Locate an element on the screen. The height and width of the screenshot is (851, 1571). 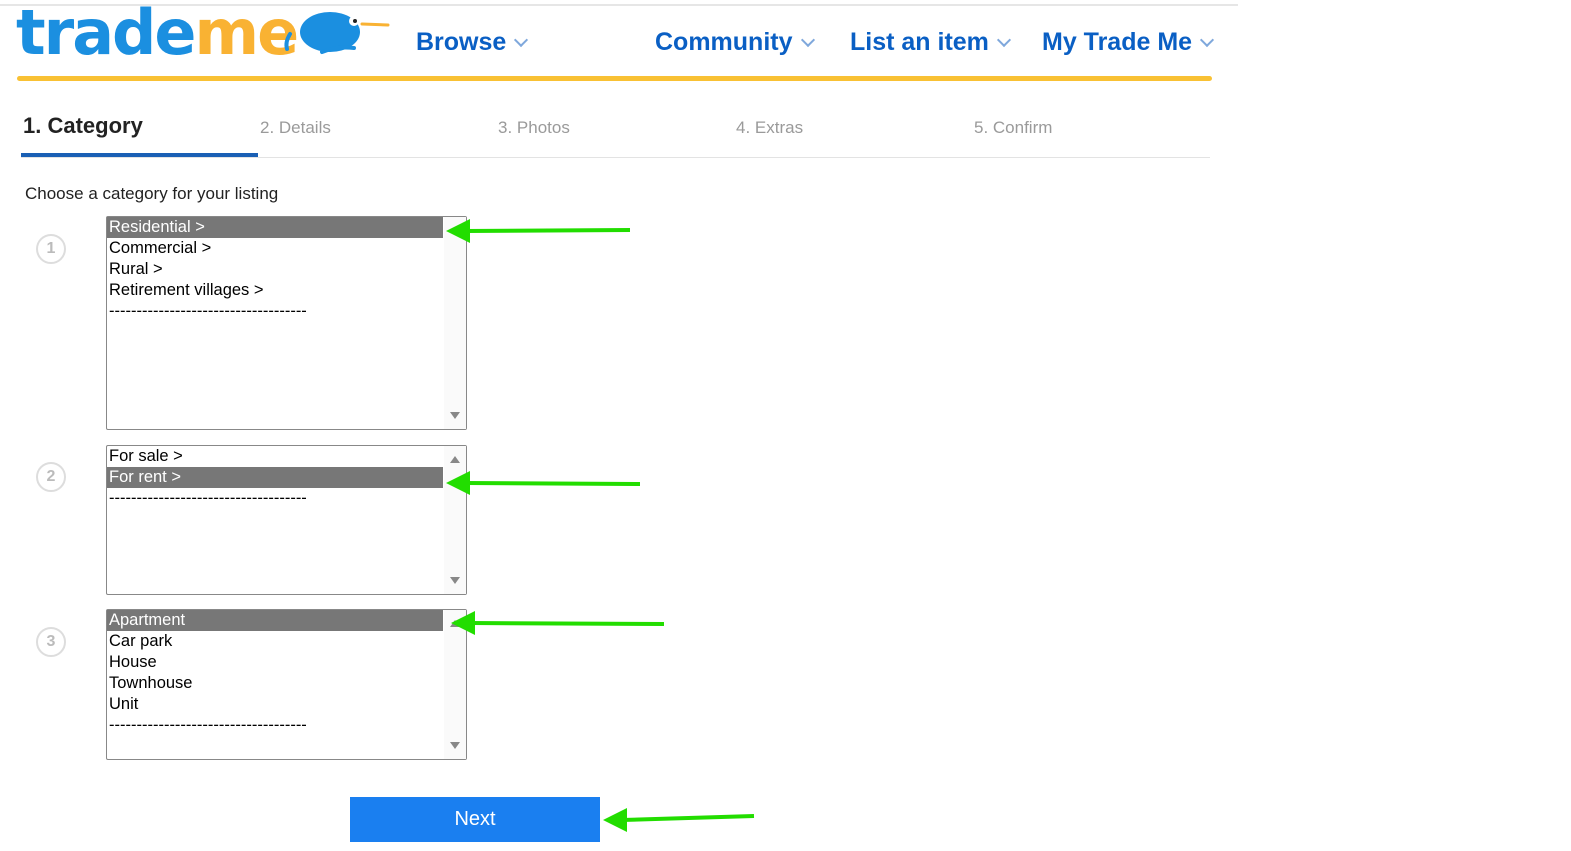
list-option: Retirement villages > is located at coordinates (186, 290).